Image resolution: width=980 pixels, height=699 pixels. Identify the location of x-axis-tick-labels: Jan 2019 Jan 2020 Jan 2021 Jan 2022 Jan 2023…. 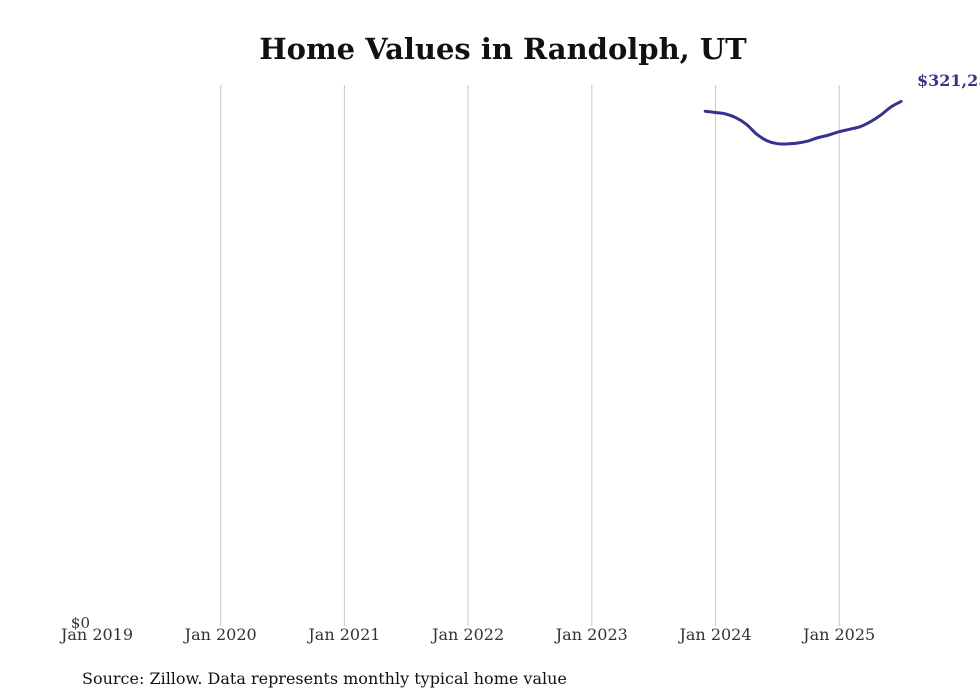
(467, 634).